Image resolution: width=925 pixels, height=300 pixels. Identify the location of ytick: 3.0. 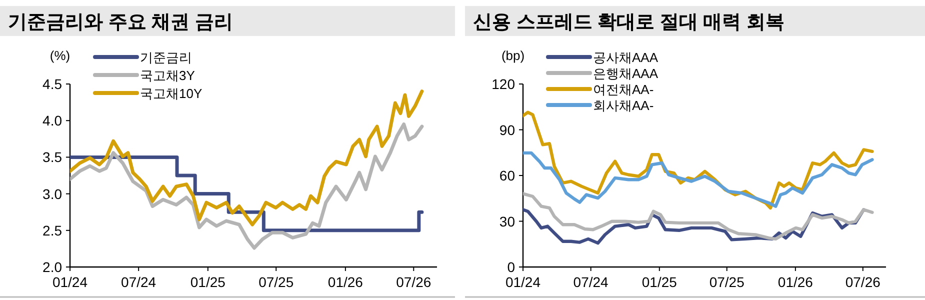
(52, 194).